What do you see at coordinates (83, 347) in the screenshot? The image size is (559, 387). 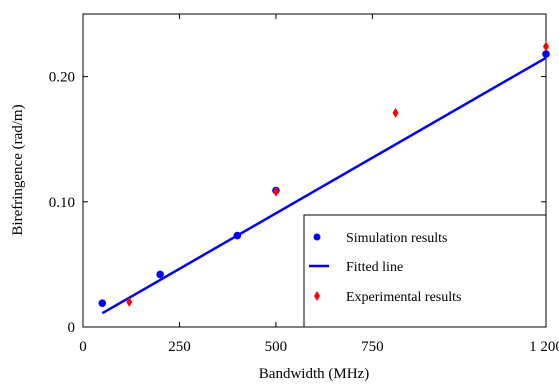 I see `x-tick-label: 0` at bounding box center [83, 347].